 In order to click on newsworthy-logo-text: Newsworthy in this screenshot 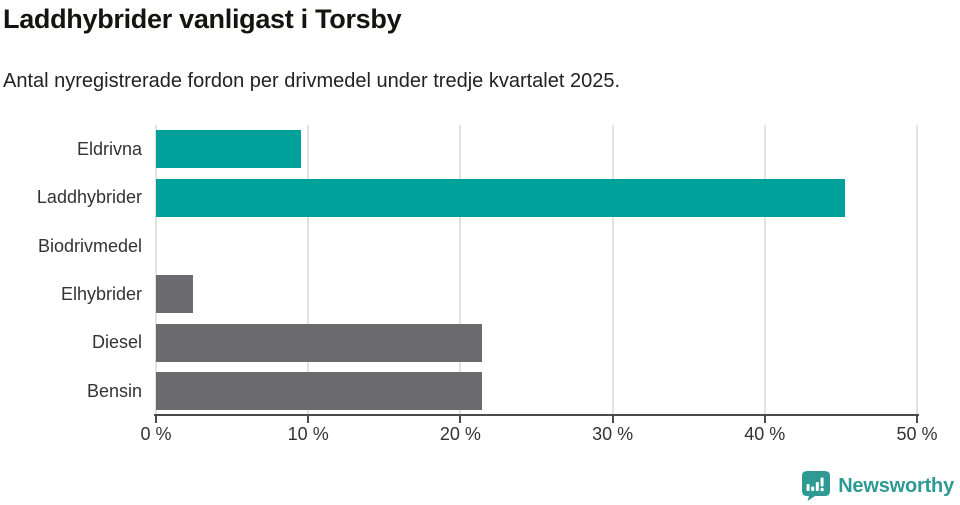, I will do `click(896, 485)`.